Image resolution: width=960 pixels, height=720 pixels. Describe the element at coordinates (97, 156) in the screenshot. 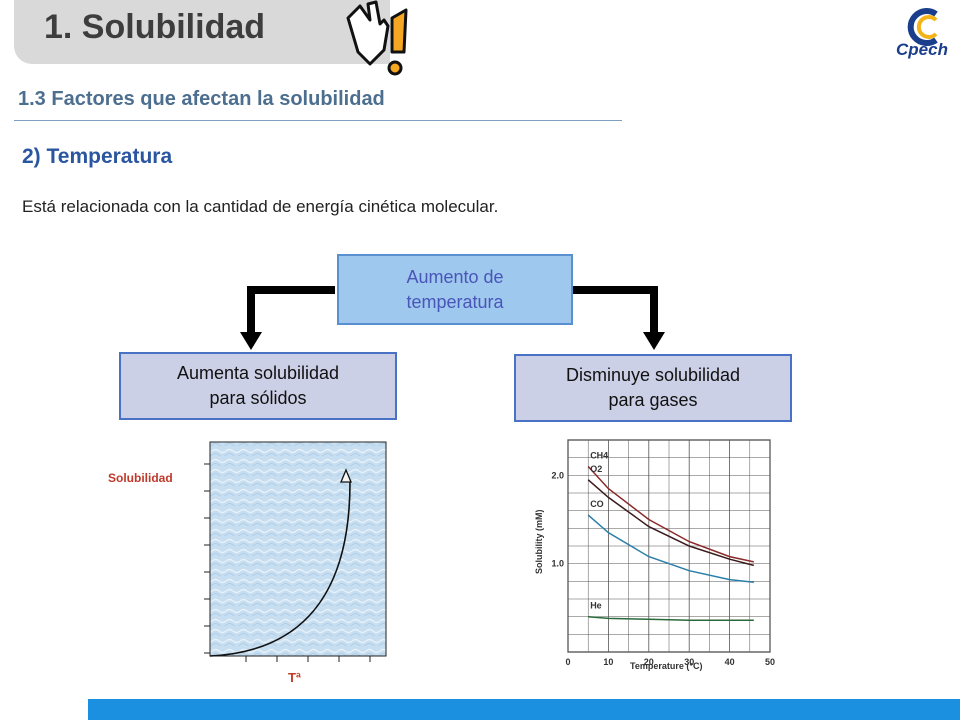

I see `section-heading: 2) Temperatura` at that location.